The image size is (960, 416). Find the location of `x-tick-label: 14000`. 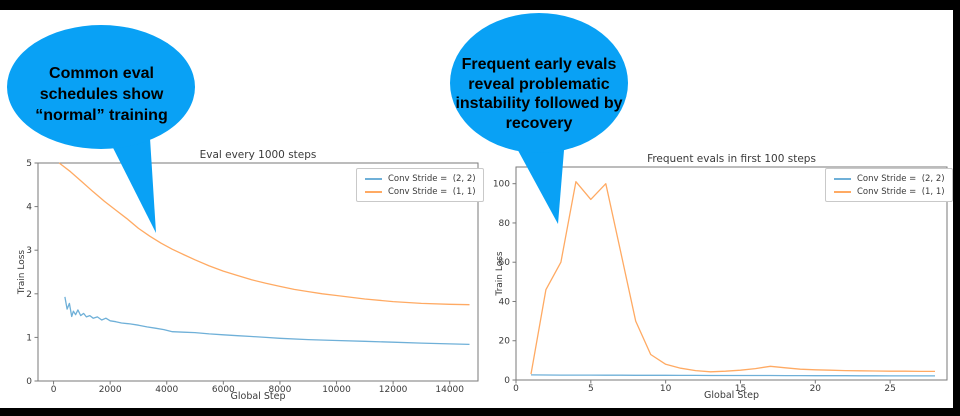

x-tick-label: 14000 is located at coordinates (449, 390).